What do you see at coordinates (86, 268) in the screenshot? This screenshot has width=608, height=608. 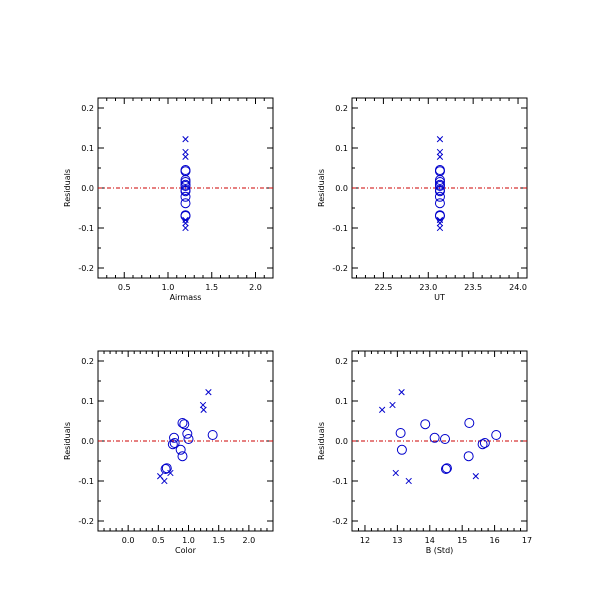 I see `panel-airmass-y-tick-label: -0.2` at bounding box center [86, 268].